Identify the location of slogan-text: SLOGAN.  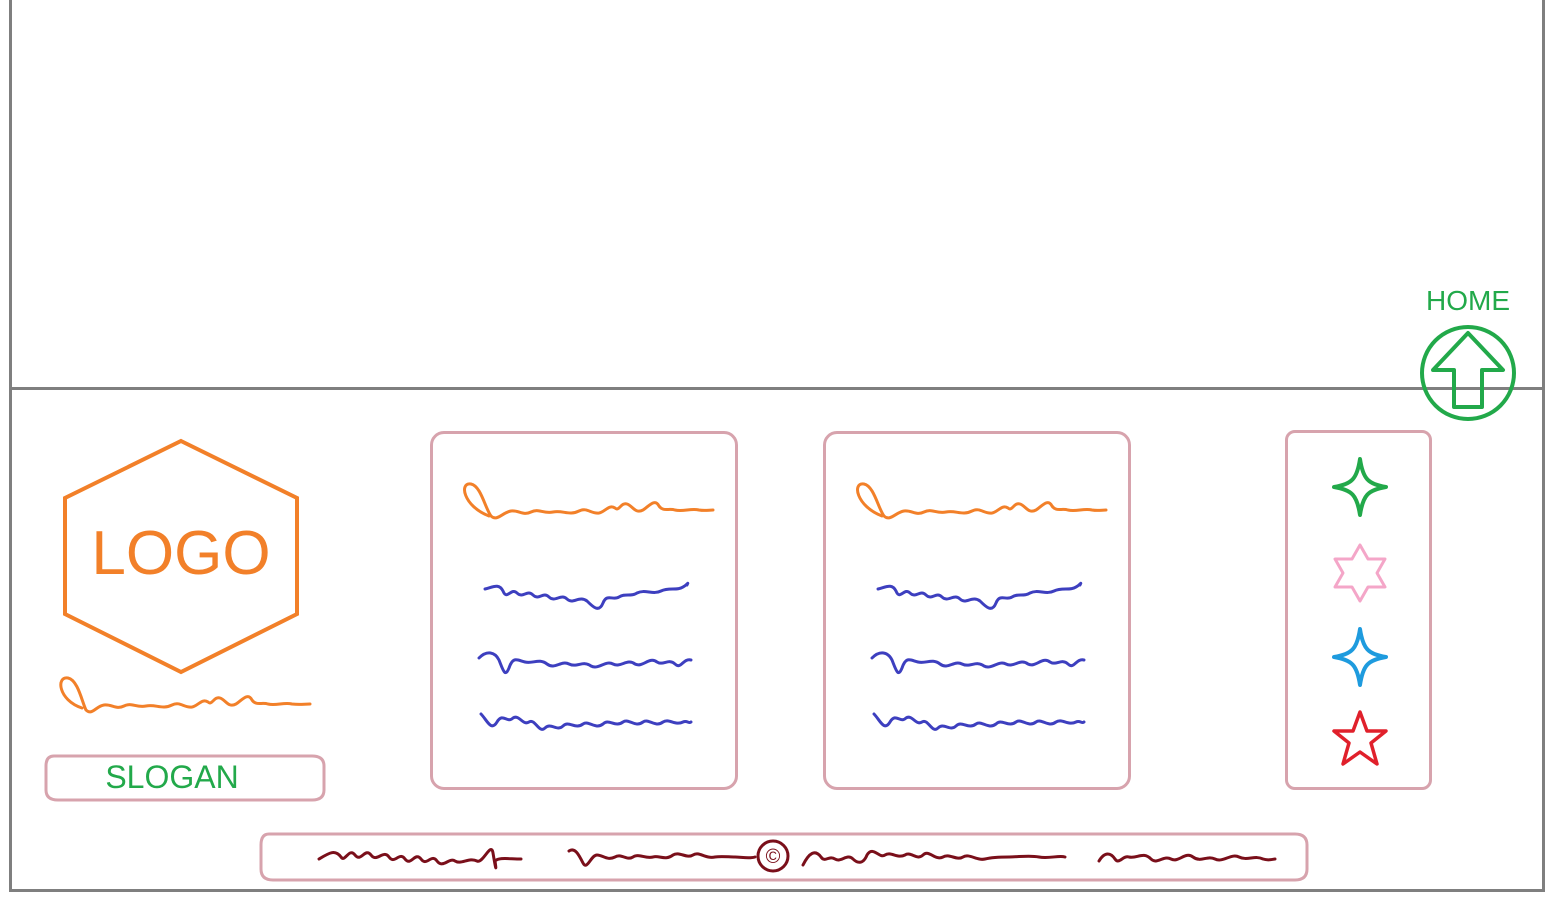
(172, 777).